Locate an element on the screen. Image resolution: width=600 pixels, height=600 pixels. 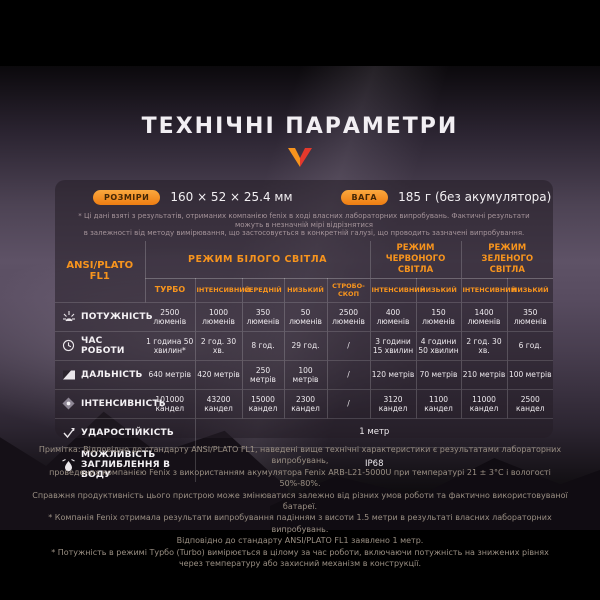
row-label-distance: ДАЛЬНІСТЬ is located at coordinates (112, 374).